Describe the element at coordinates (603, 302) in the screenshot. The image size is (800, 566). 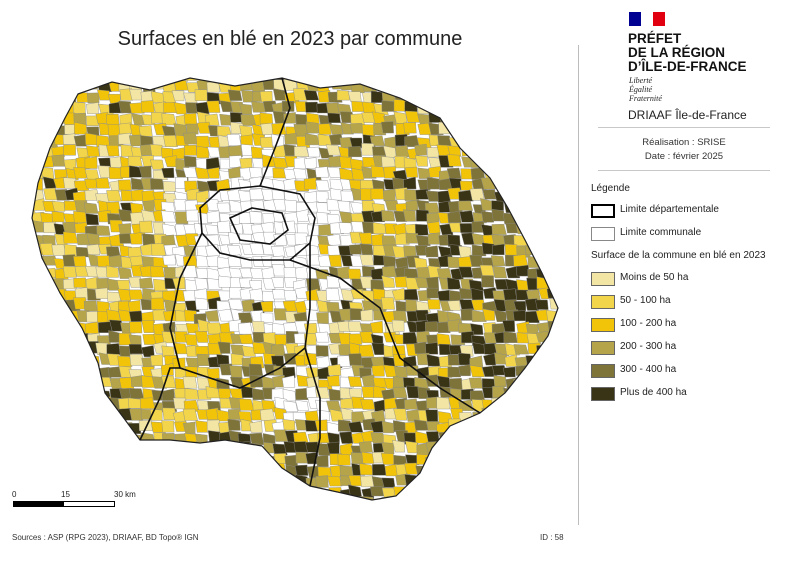
I see `legend-swatch` at that location.